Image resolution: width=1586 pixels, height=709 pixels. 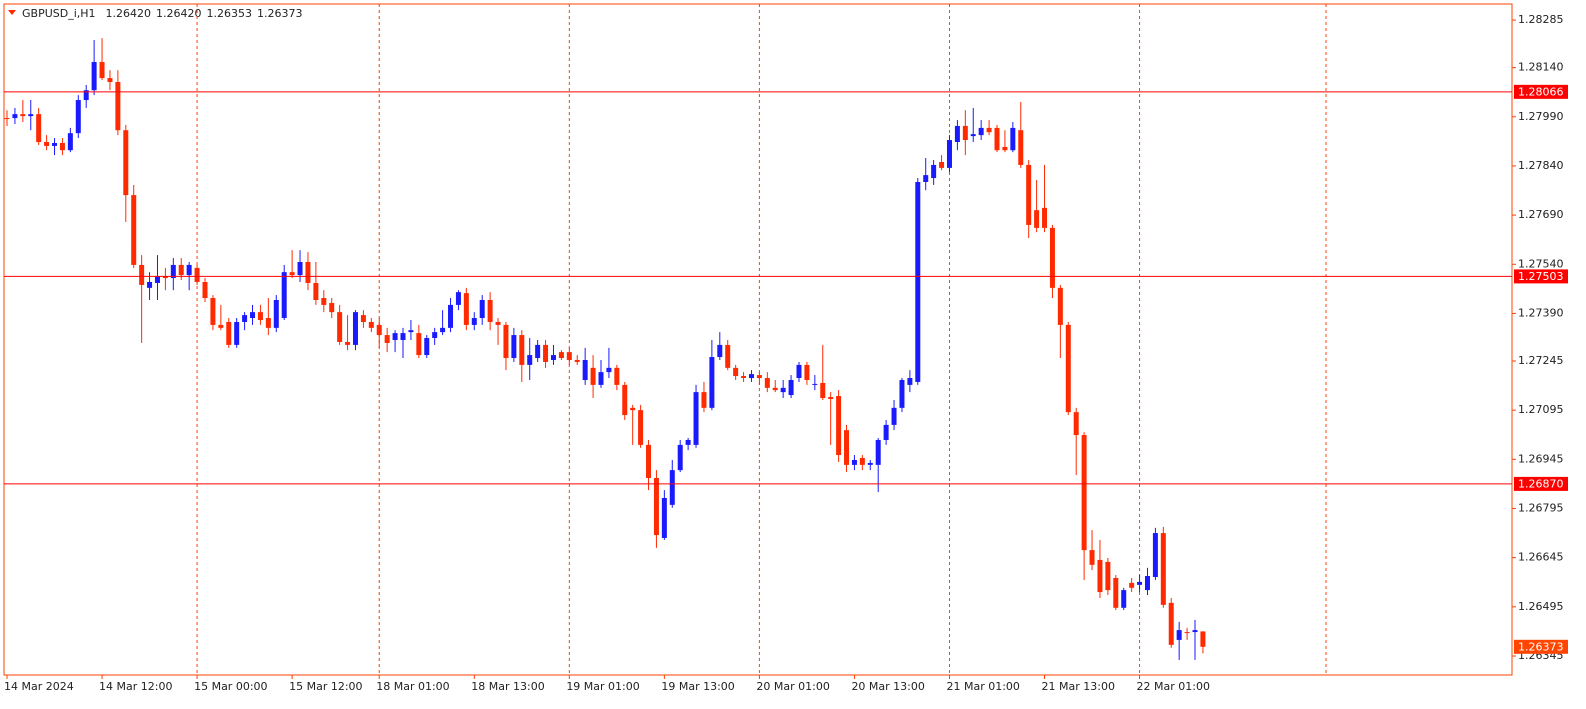 I want to click on last-price-label: 1.26373, so click(x=1541, y=646).